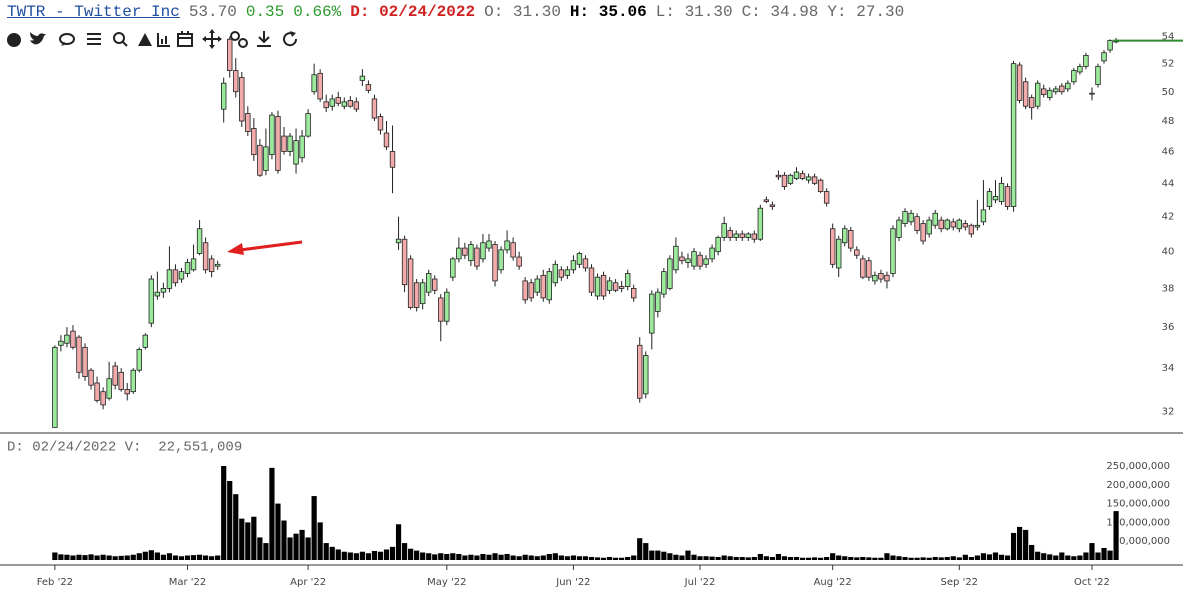 This screenshot has width=1183, height=600. I want to click on tool-refresh, so click(290, 39).